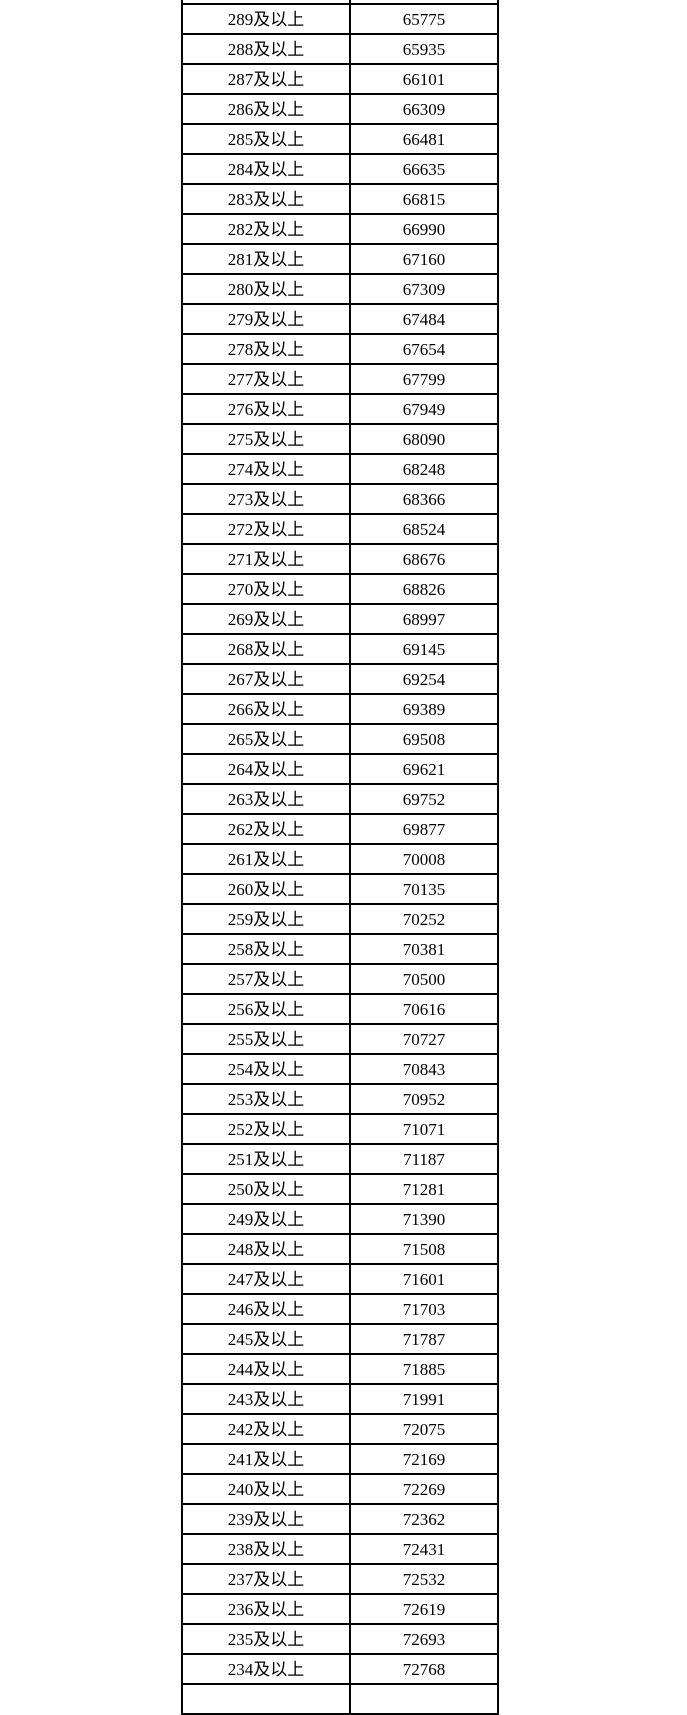 This screenshot has height=1715, width=687. Describe the element at coordinates (424, 979) in the screenshot. I see `count-cell: 70500` at that location.